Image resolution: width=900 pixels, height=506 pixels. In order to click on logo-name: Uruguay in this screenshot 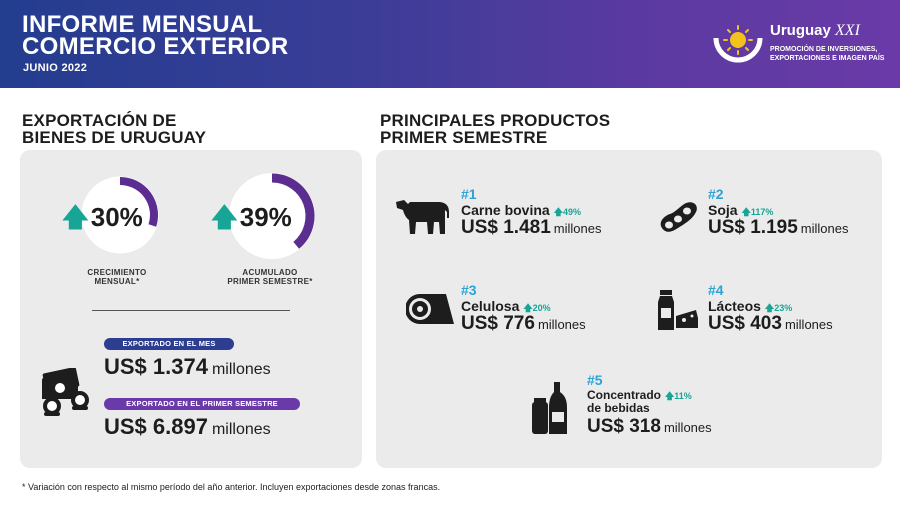, I will do `click(800, 30)`.